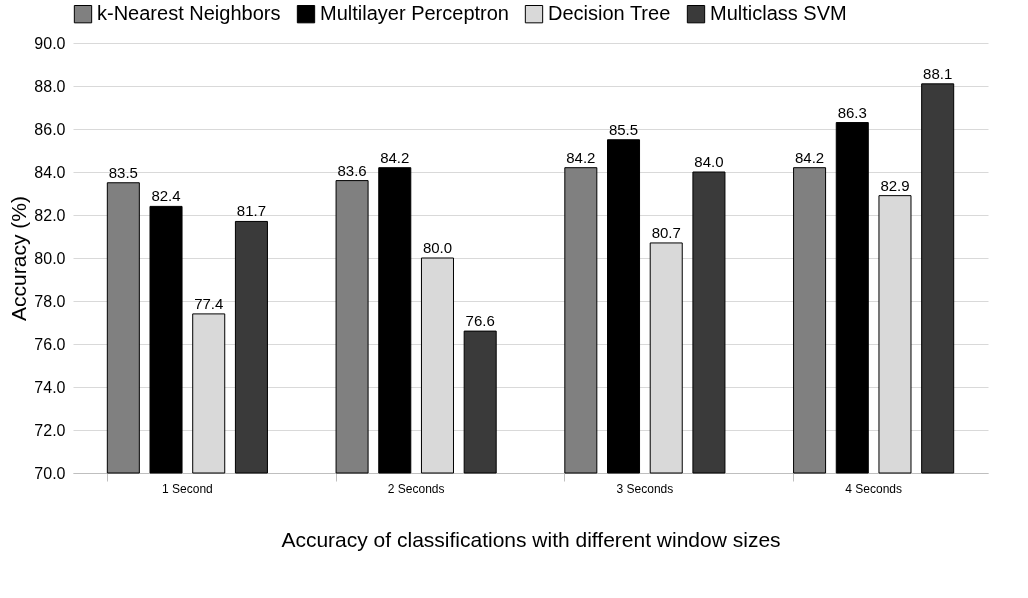  Describe the element at coordinates (531, 539) in the screenshot. I see `x-axis-title: Accuracy of classifications with different window sizes` at that location.